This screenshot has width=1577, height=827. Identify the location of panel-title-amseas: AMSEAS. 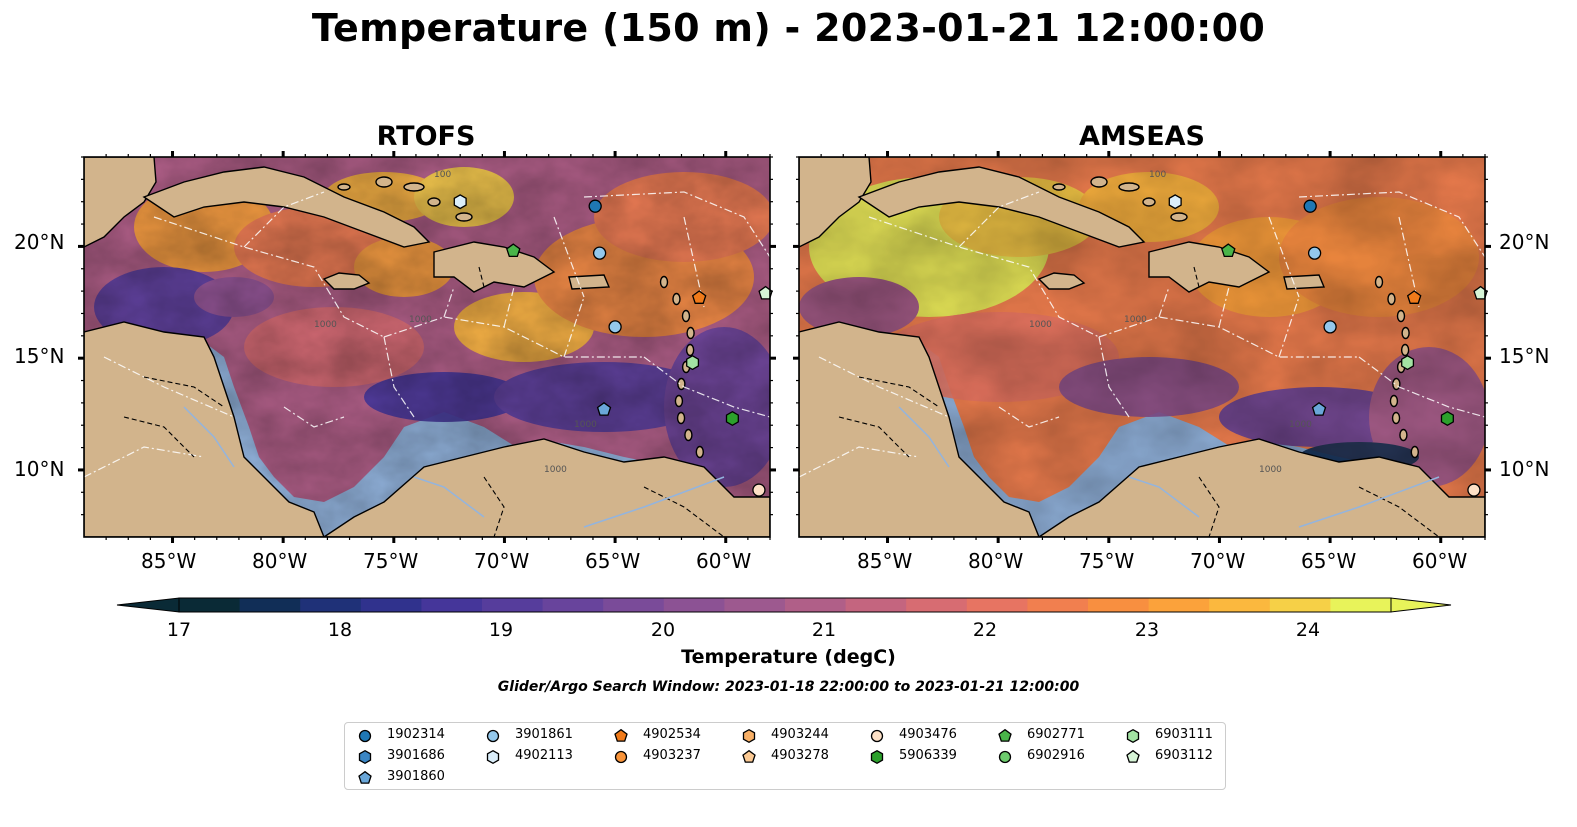
(1142, 136).